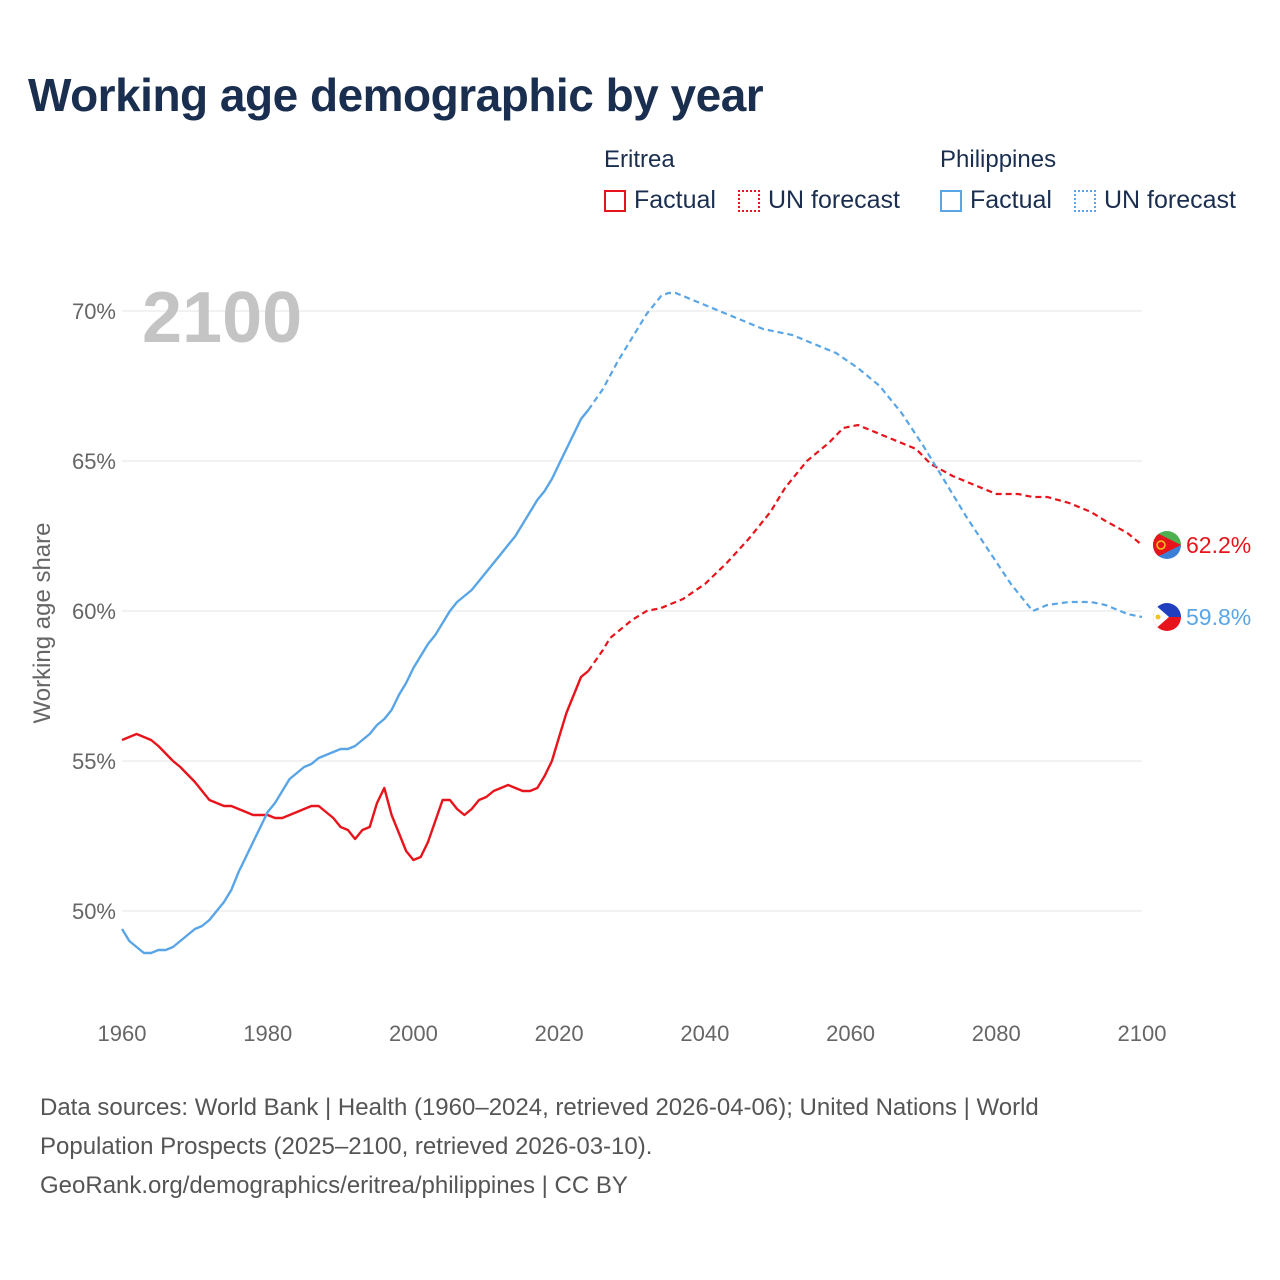 The width and height of the screenshot is (1280, 1280). What do you see at coordinates (996, 1033) in the screenshot?
I see `x-tick-label: 2080` at bounding box center [996, 1033].